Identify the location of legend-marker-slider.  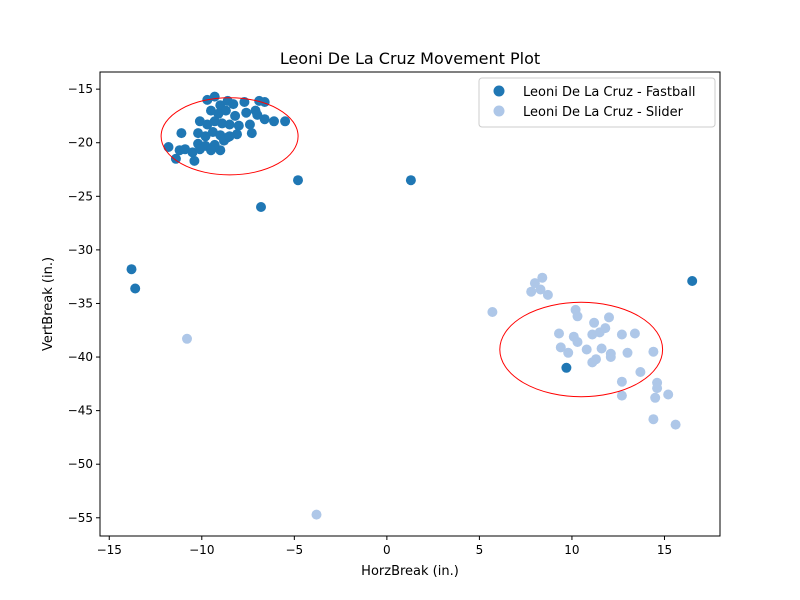
(499, 111).